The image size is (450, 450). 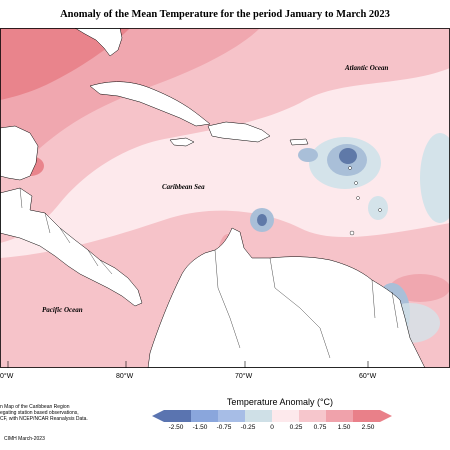 I want to click on anomaly-cool-curacao-core, so click(x=262, y=220).